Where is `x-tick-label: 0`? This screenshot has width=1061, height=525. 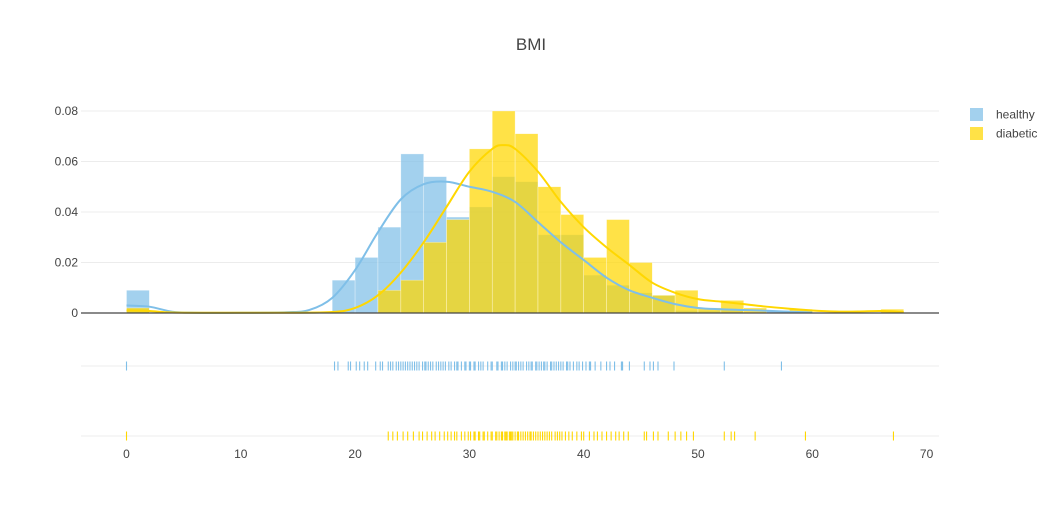
x-tick-label: 0 is located at coordinates (126, 454).